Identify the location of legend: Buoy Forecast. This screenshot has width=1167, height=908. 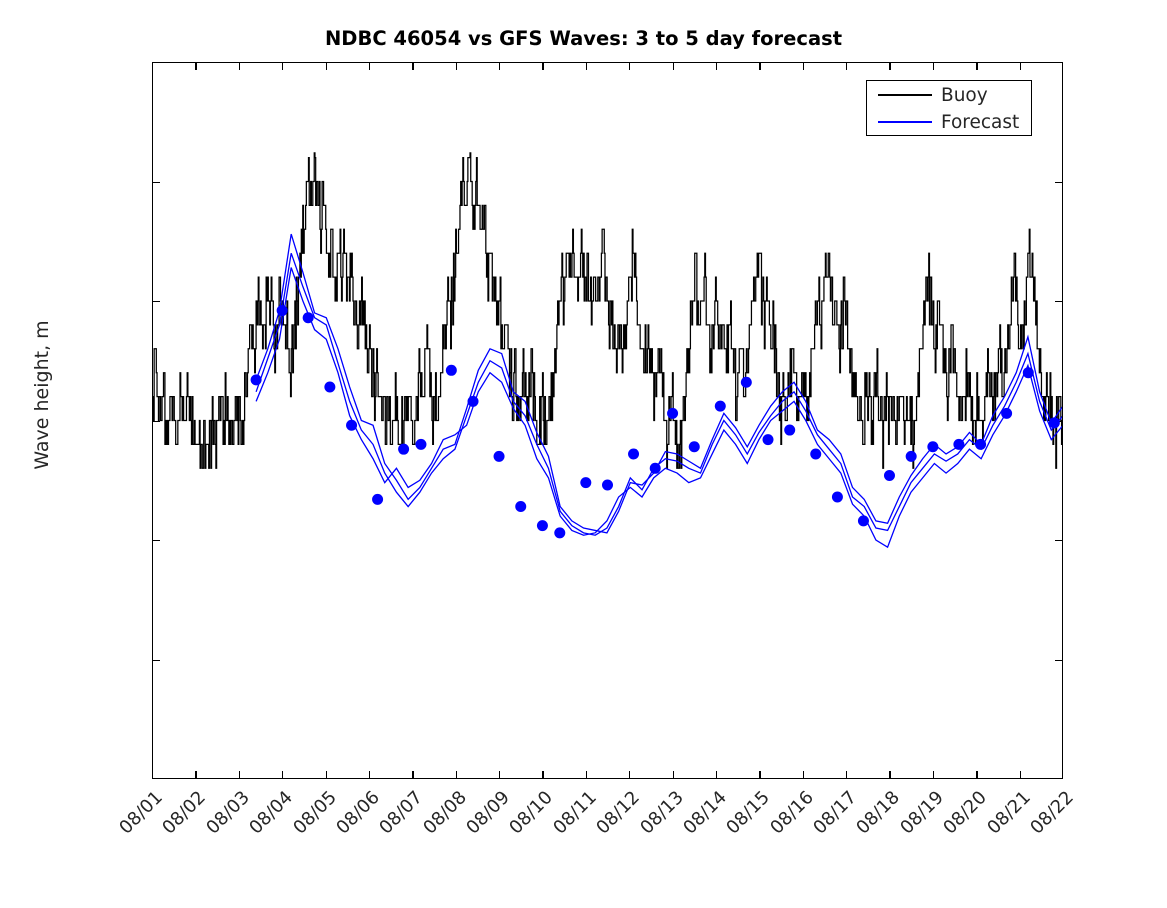
(949, 108).